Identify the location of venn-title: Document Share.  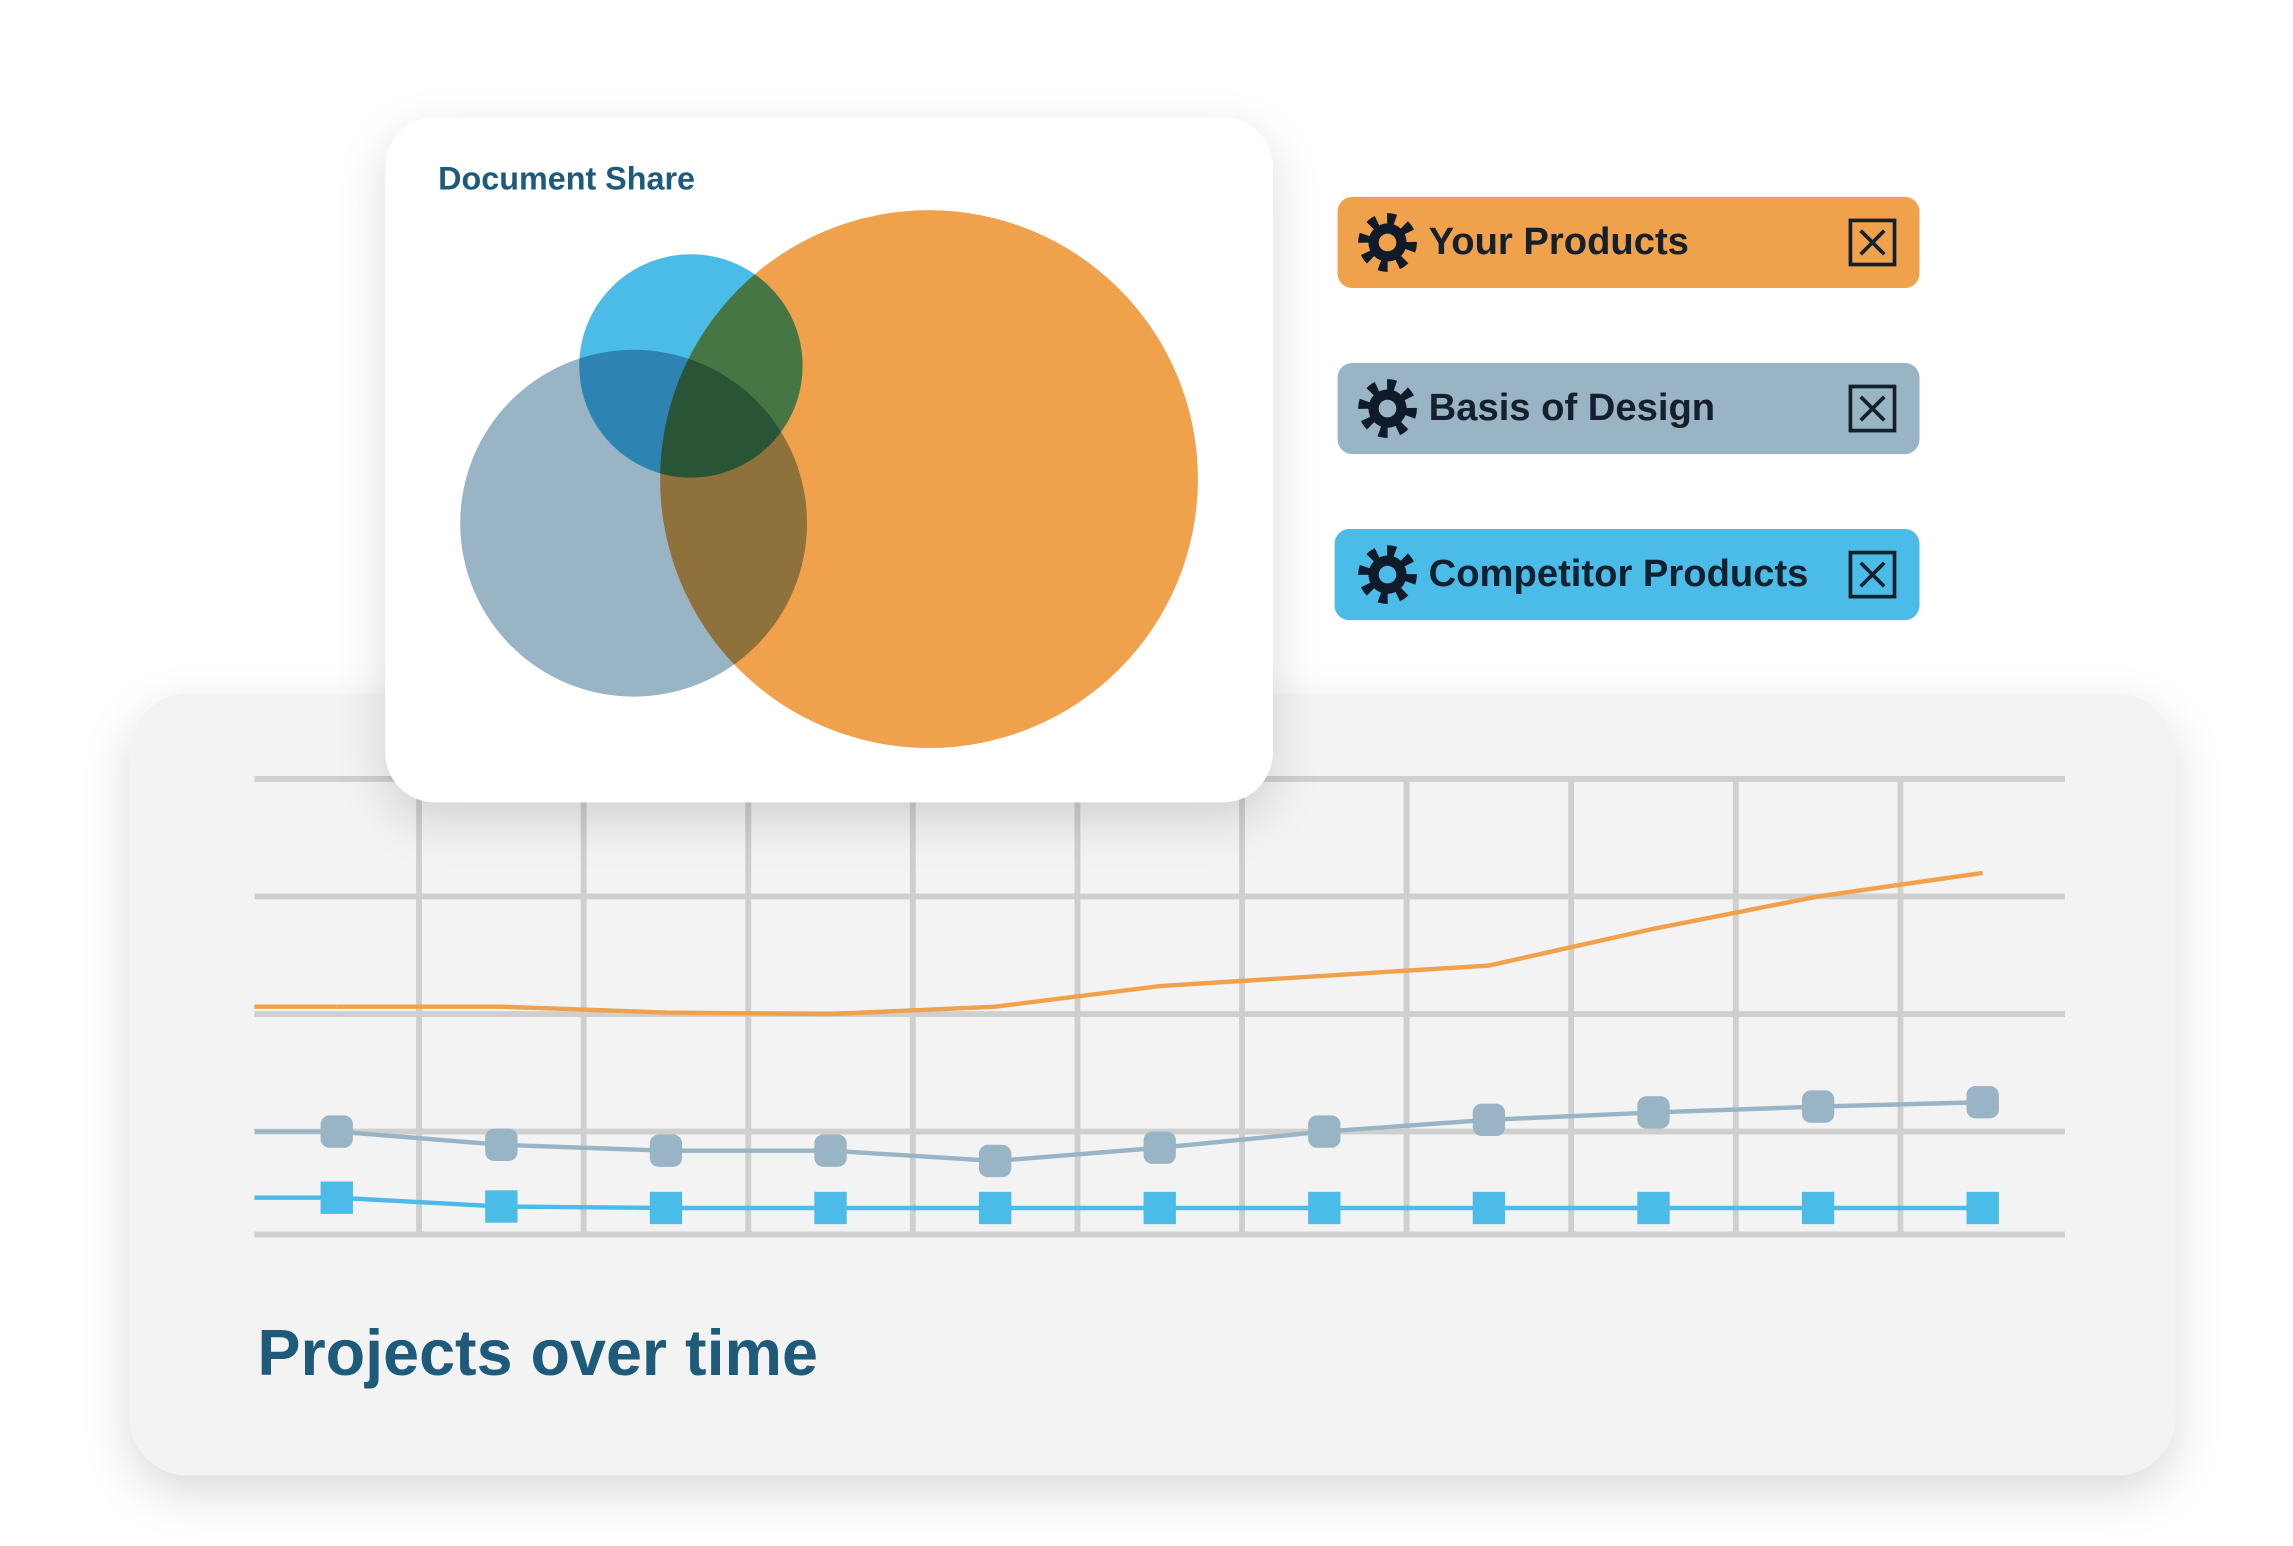
(566, 178).